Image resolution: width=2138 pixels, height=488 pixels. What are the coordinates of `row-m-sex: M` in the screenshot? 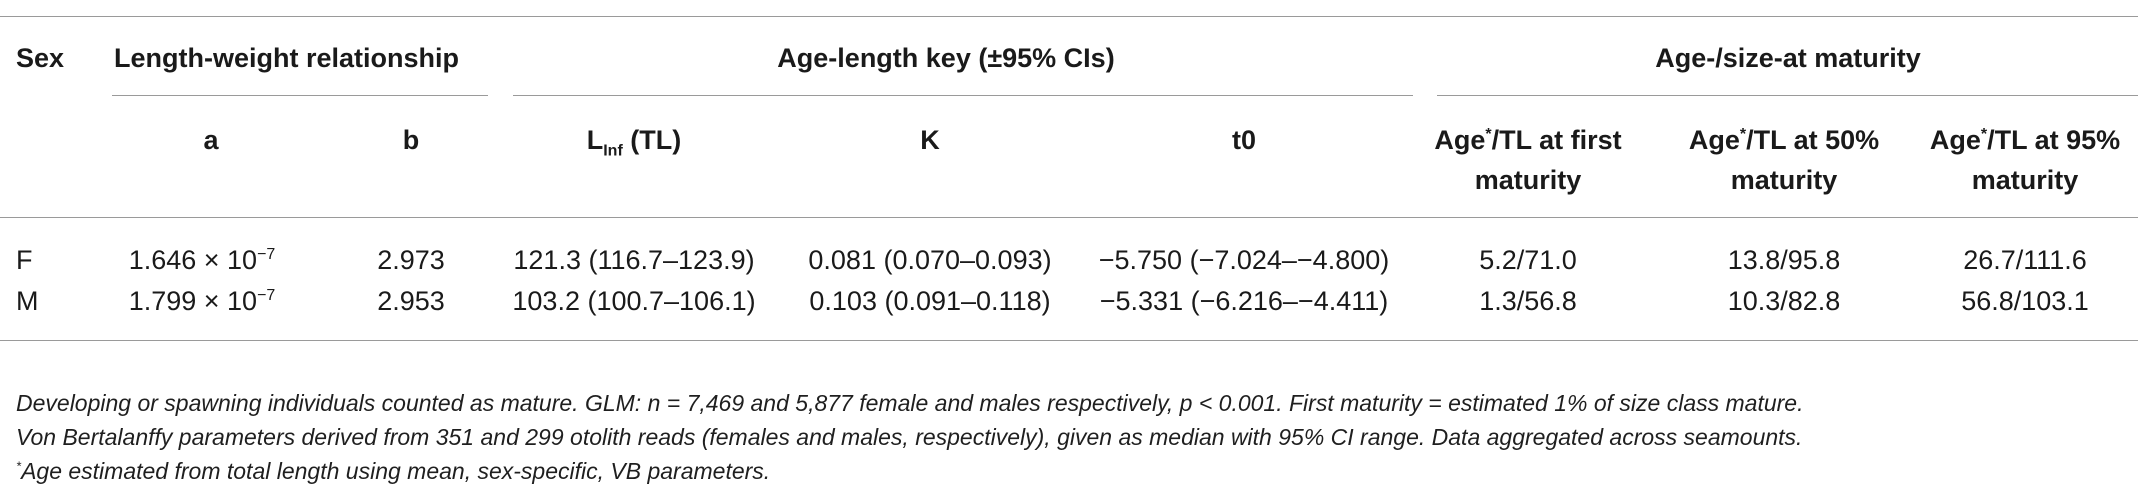 It's located at (27, 301).